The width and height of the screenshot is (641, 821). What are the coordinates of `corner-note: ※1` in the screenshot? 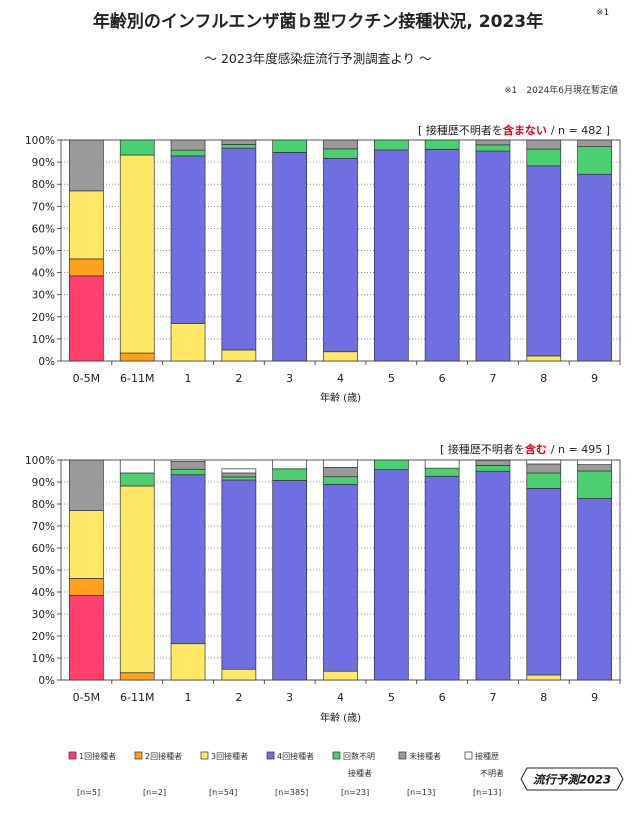 It's located at (602, 13).